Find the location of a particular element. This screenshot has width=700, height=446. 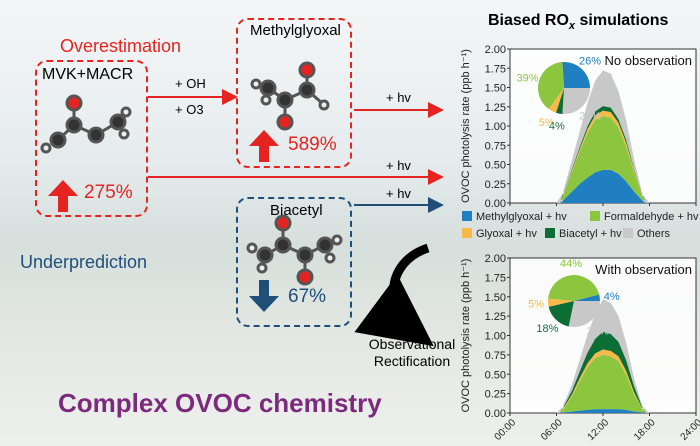

methylglyoxal-change: 589% is located at coordinates (312, 144).